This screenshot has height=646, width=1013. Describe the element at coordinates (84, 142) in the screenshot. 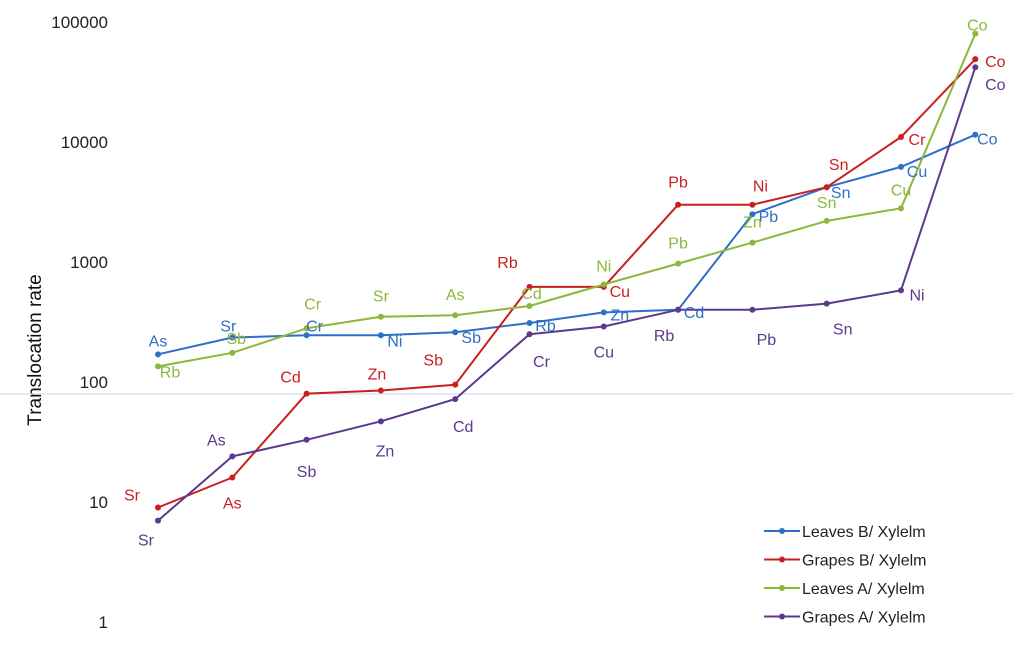

I see `y-tick-label: 10000` at that location.